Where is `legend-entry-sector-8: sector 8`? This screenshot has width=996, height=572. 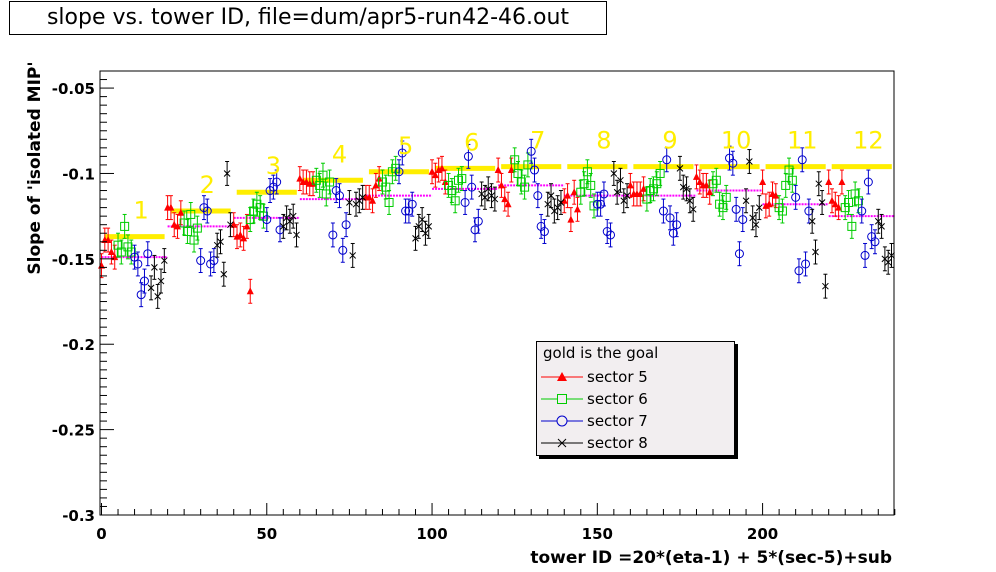 legend-entry-sector-8: sector 8 is located at coordinates (635, 443).